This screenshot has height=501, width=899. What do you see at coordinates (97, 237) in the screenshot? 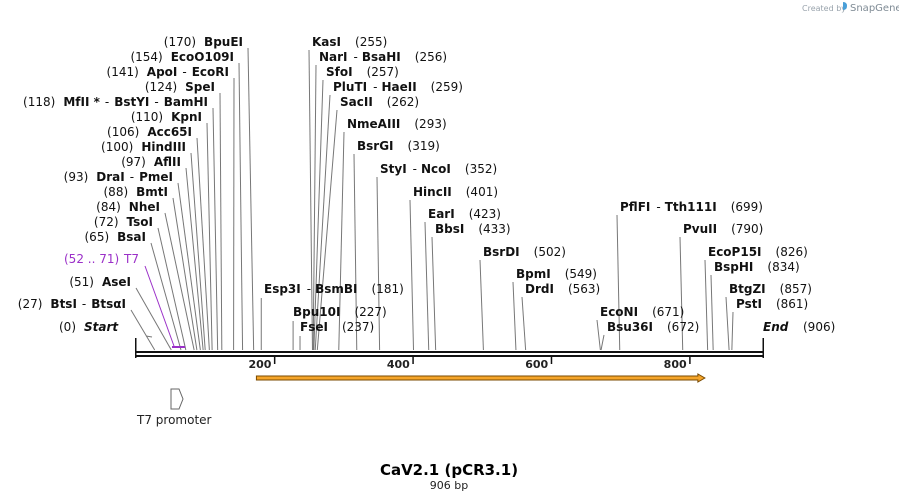
I see `left-site-pos: (65)` at bounding box center [97, 237].